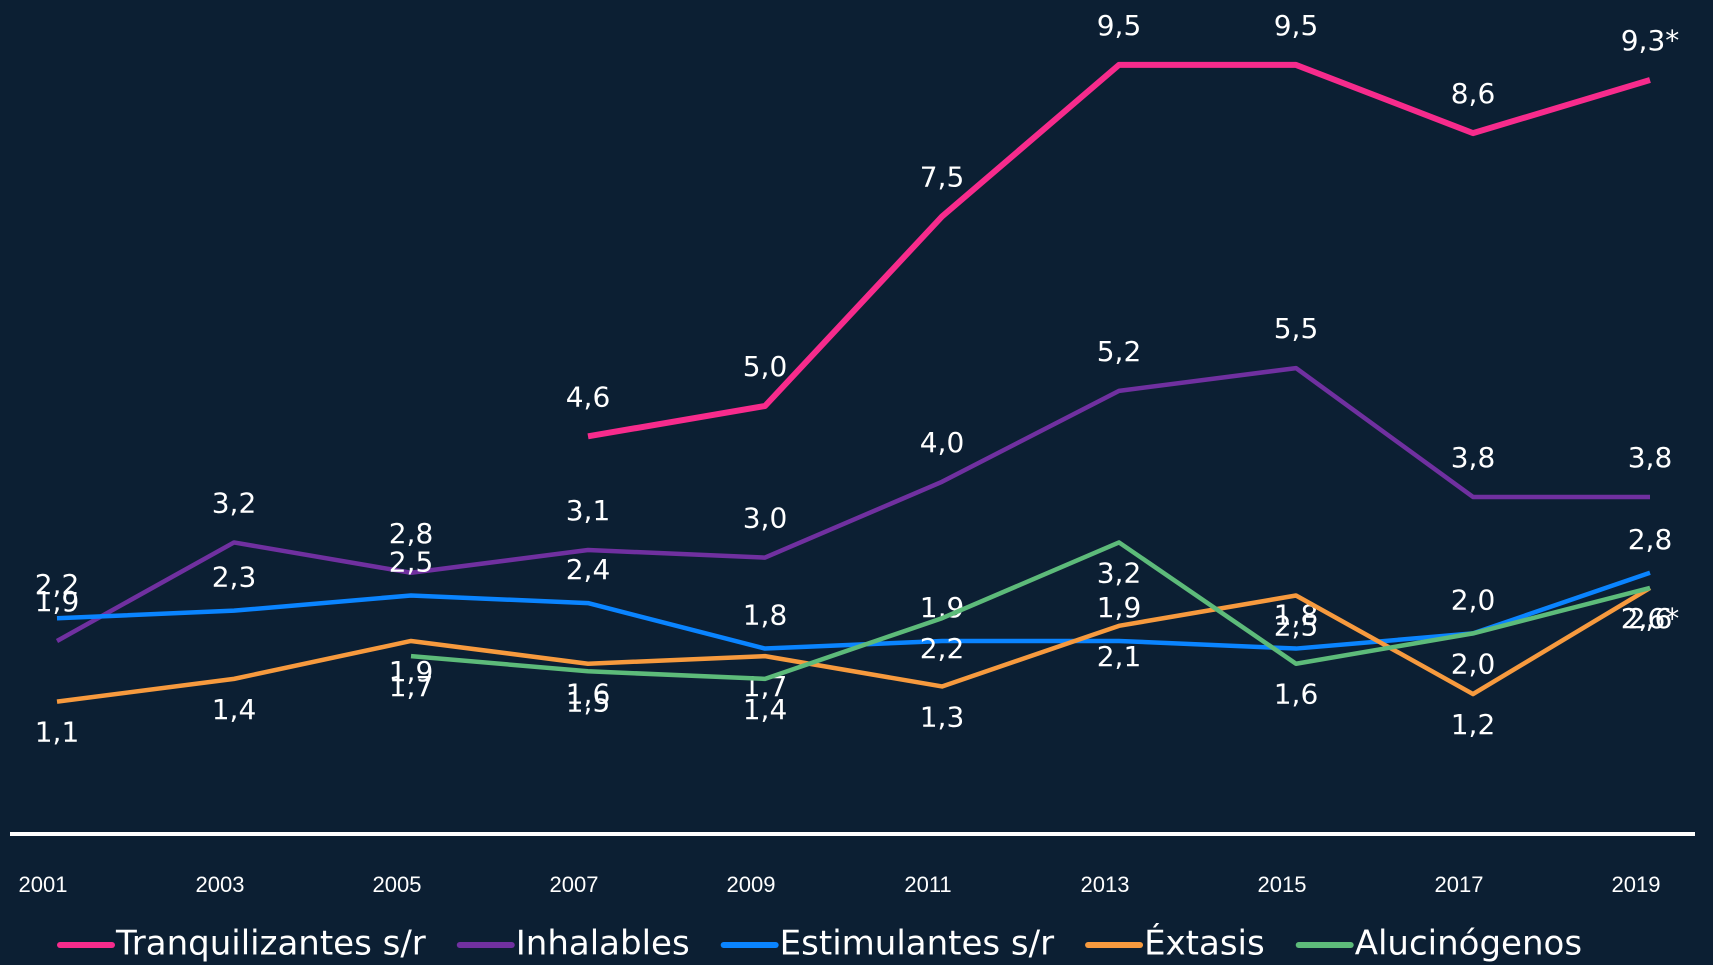  What do you see at coordinates (1296, 328) in the screenshot?
I see `value-label: 5,5` at bounding box center [1296, 328].